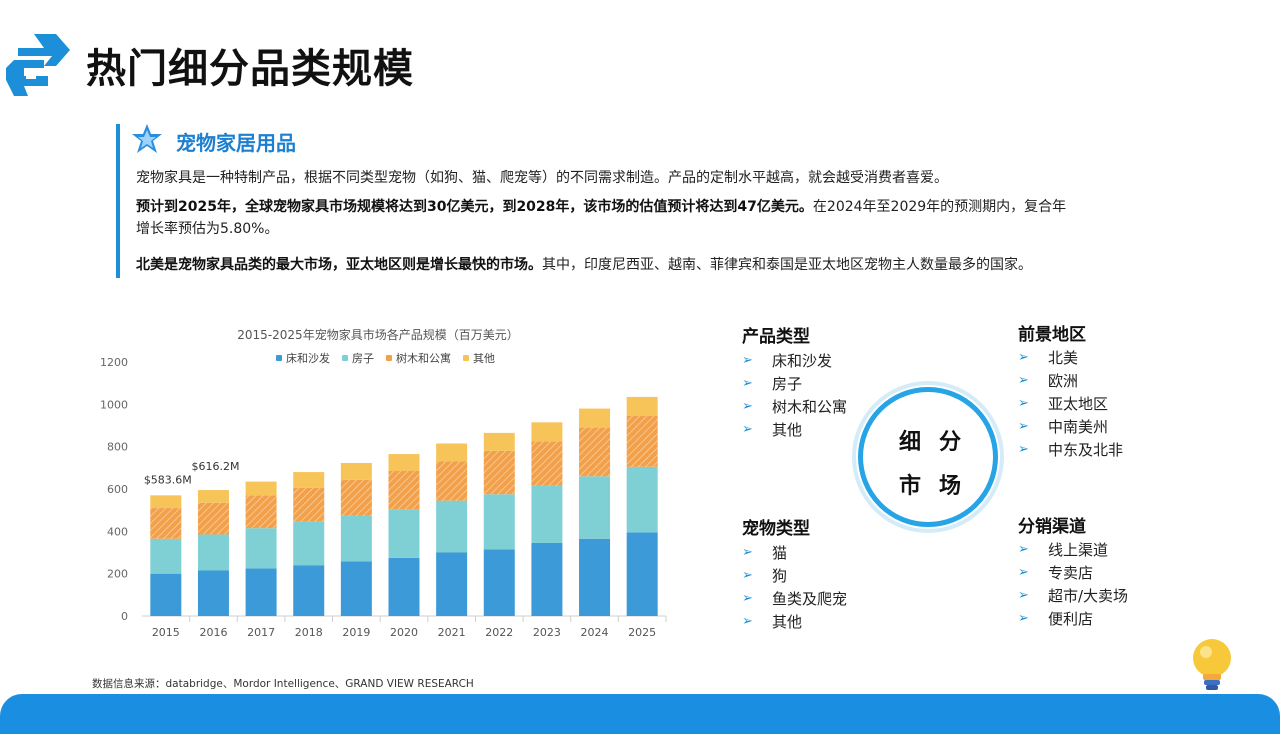 Image resolution: width=1280 pixels, height=734 pixels. I want to click on list-item-label: 线上渠道, so click(1078, 550).